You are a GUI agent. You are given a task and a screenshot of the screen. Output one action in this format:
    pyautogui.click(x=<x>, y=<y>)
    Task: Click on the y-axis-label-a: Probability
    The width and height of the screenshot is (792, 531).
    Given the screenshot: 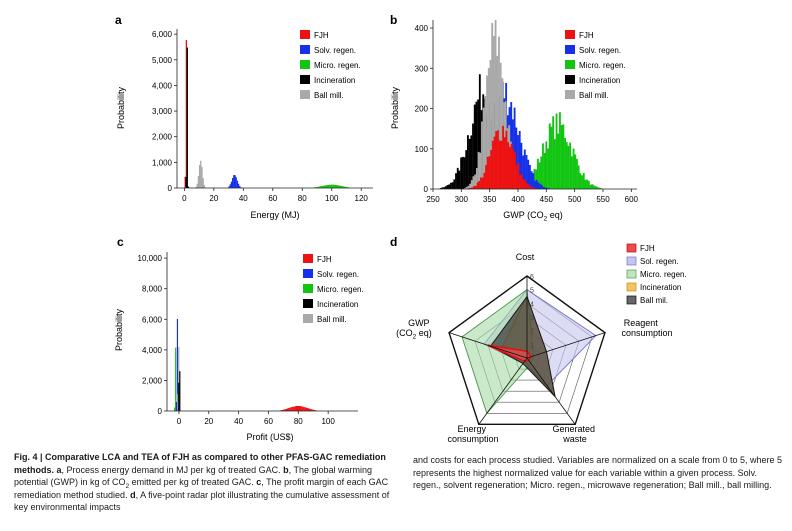 What is the action you would take?
    pyautogui.click(x=121, y=107)
    